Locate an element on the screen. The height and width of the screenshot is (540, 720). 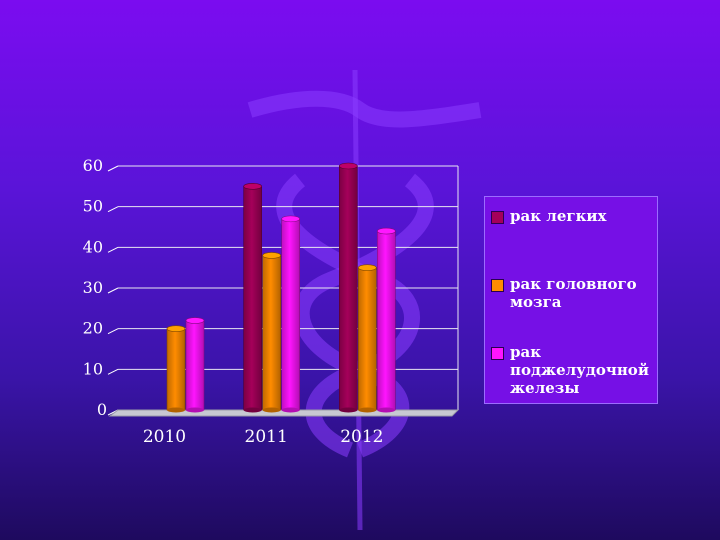
y-tick-label: 10 is located at coordinates (93, 368).